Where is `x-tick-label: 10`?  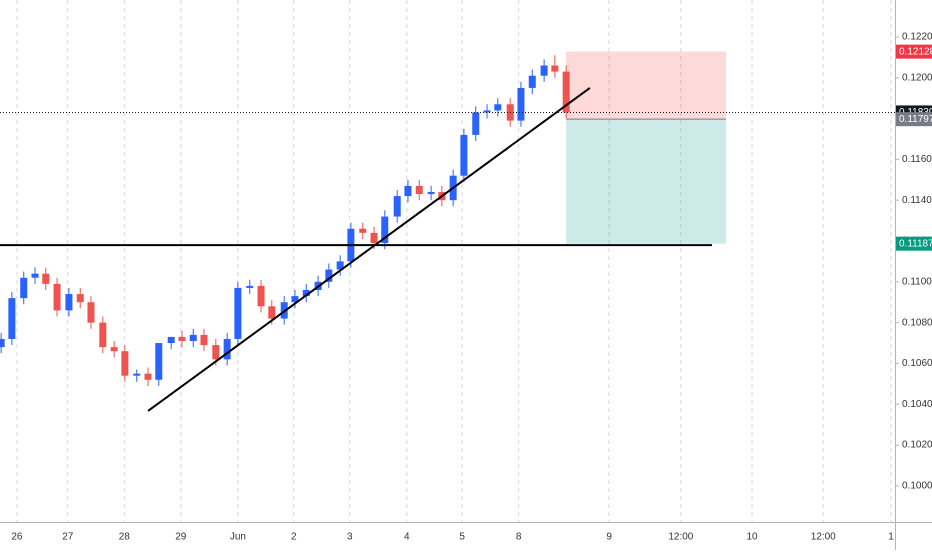 x-tick-label: 10 is located at coordinates (752, 537).